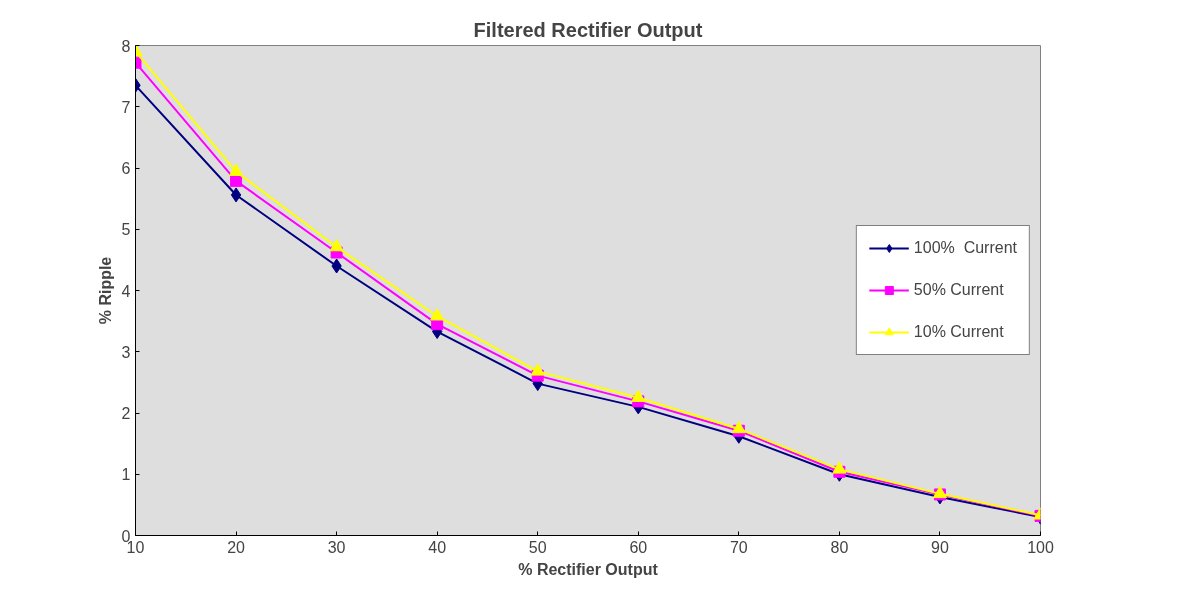  Describe the element at coordinates (965, 248) in the screenshot. I see `legend-label: 100% Current` at that location.